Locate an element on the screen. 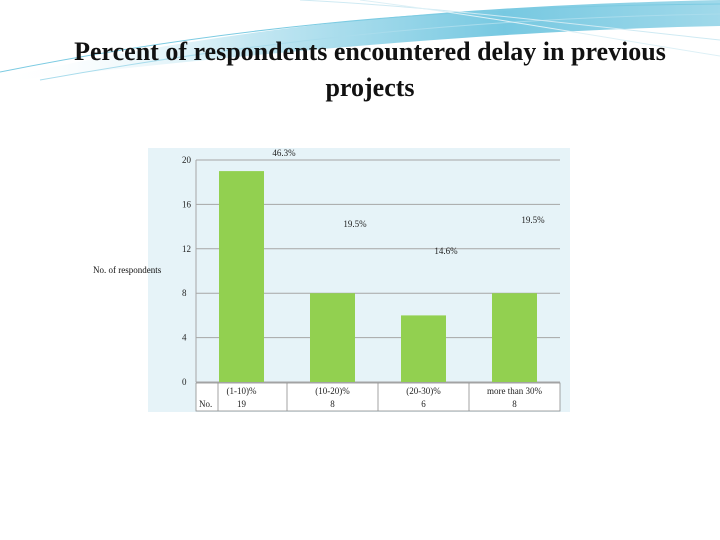 The height and width of the screenshot is (540, 720). y-axis-ticks: 0 4 8 12 16 20 is located at coordinates (187, 271).